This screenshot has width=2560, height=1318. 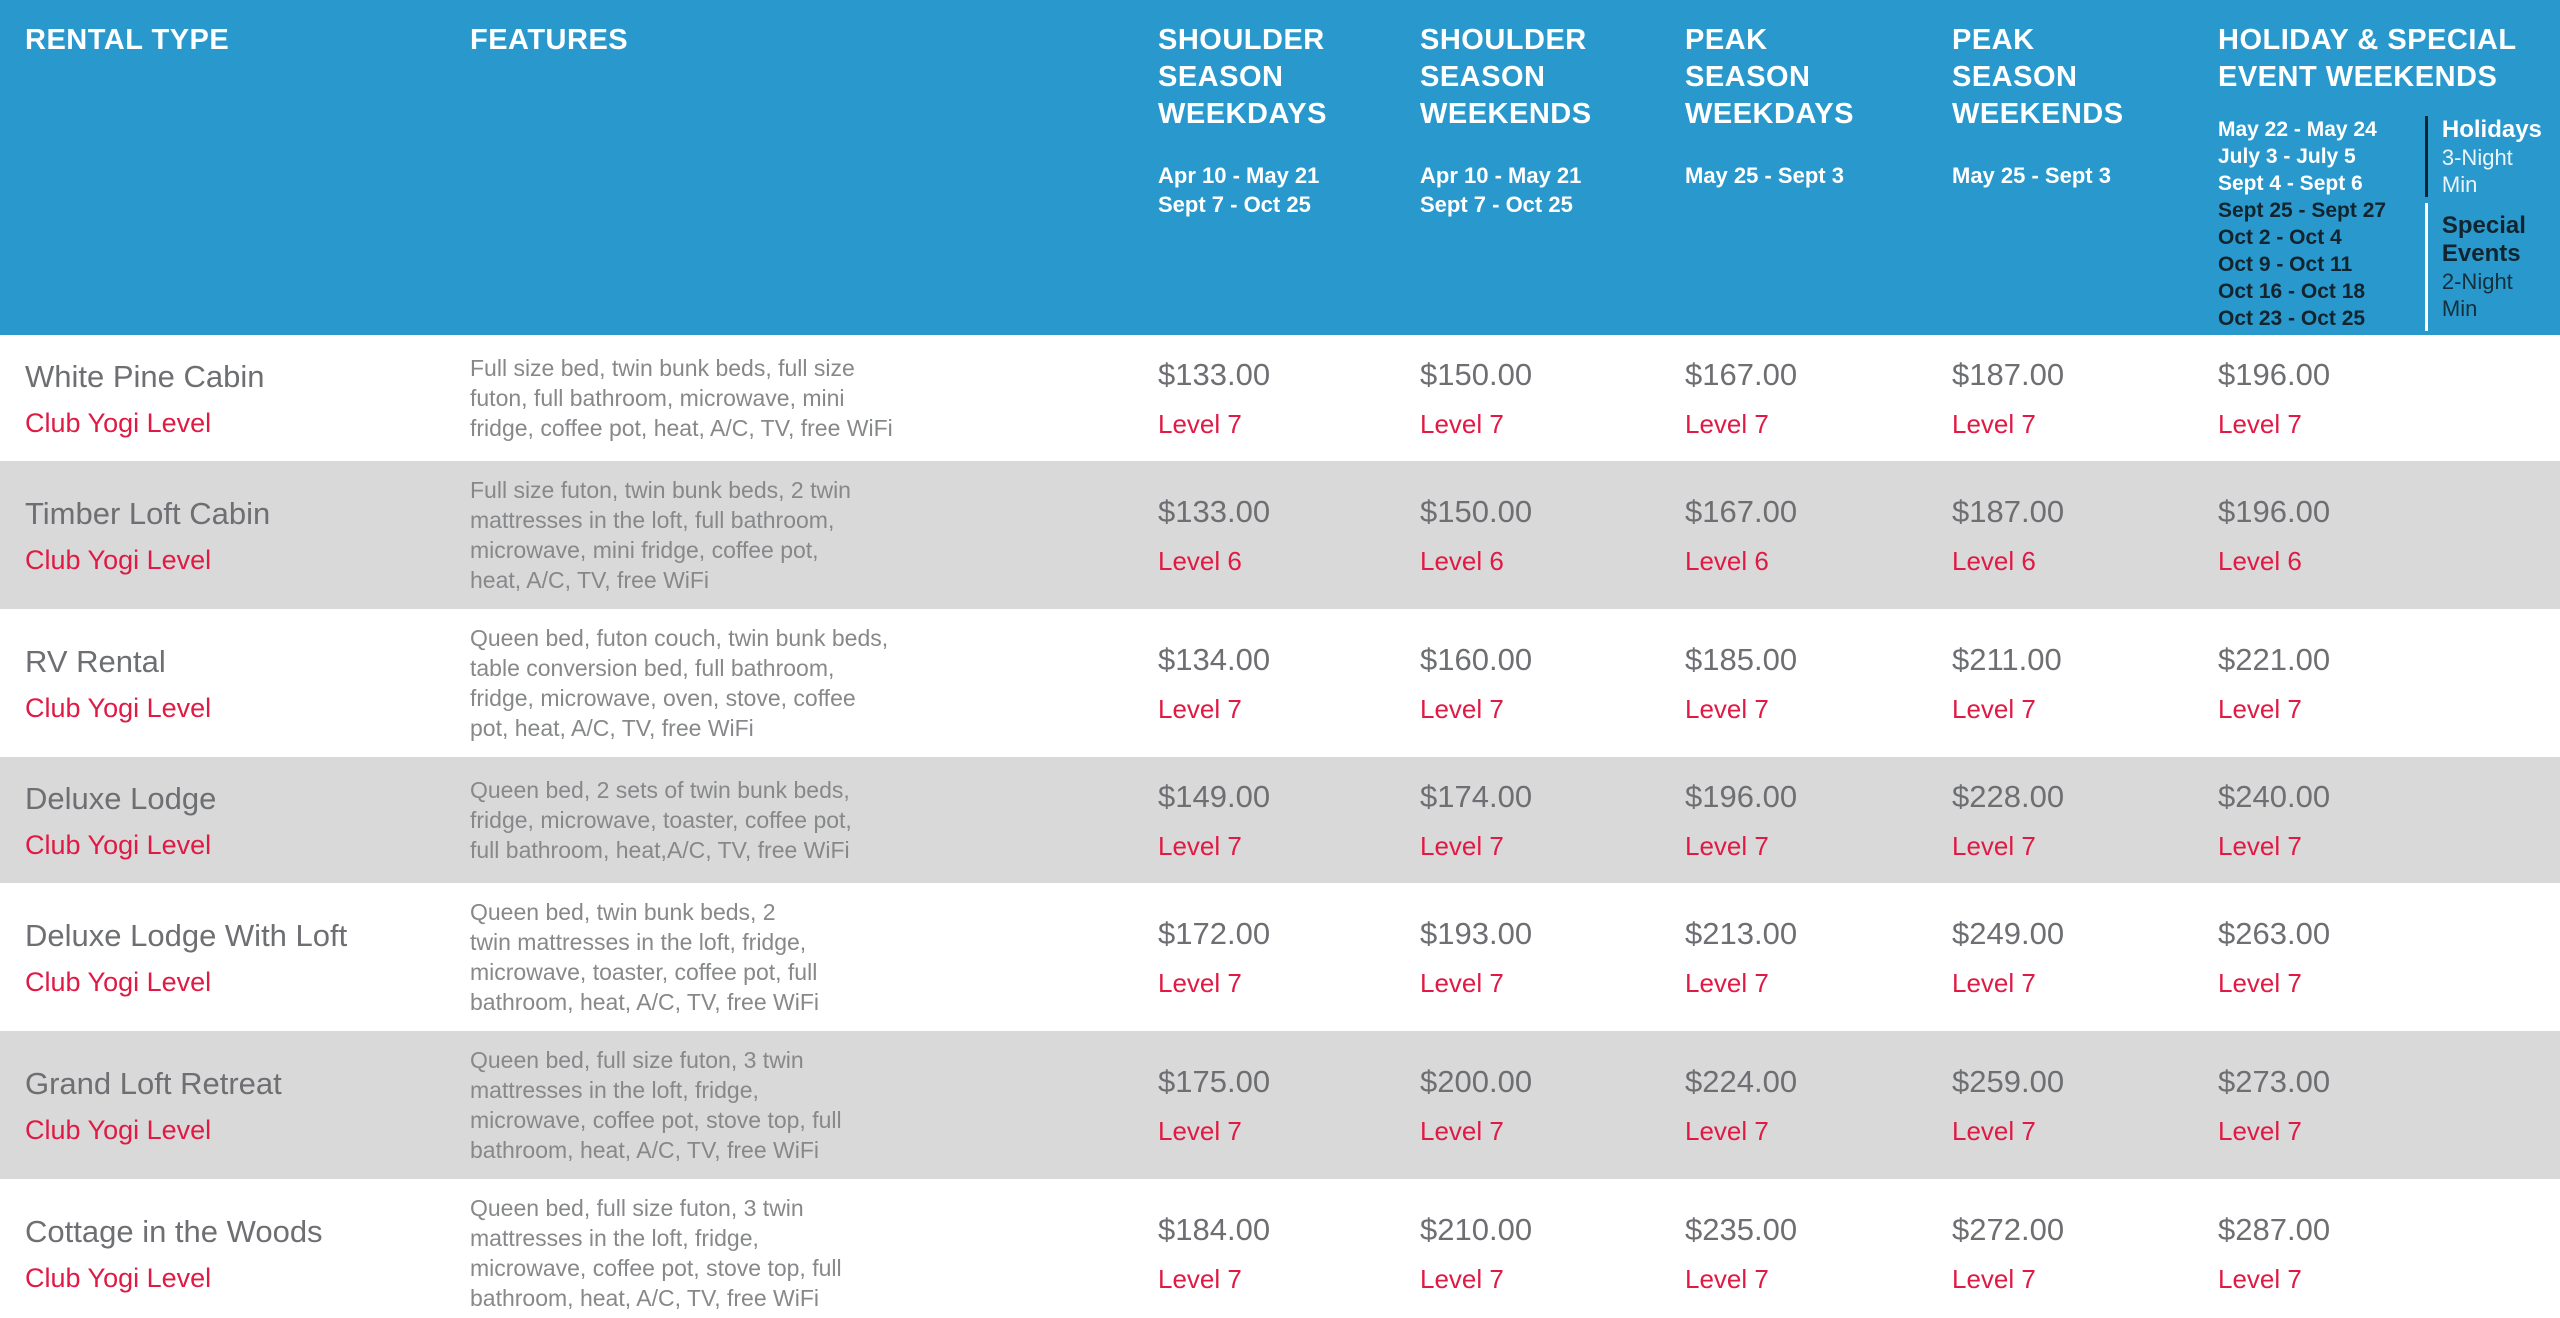 What do you see at coordinates (1214, 1229) in the screenshot?
I see `price-value: $184.00` at bounding box center [1214, 1229].